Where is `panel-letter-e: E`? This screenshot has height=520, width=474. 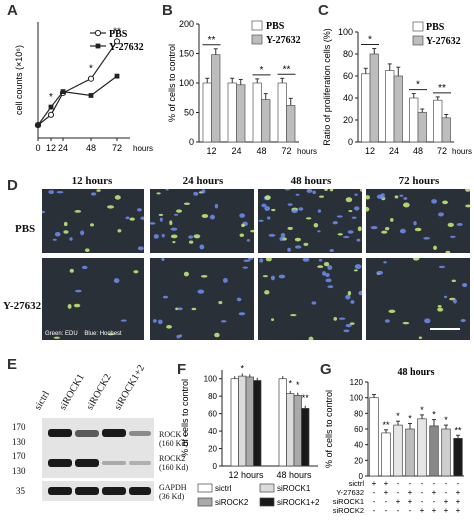 panel-letter-e: E is located at coordinates (12, 364).